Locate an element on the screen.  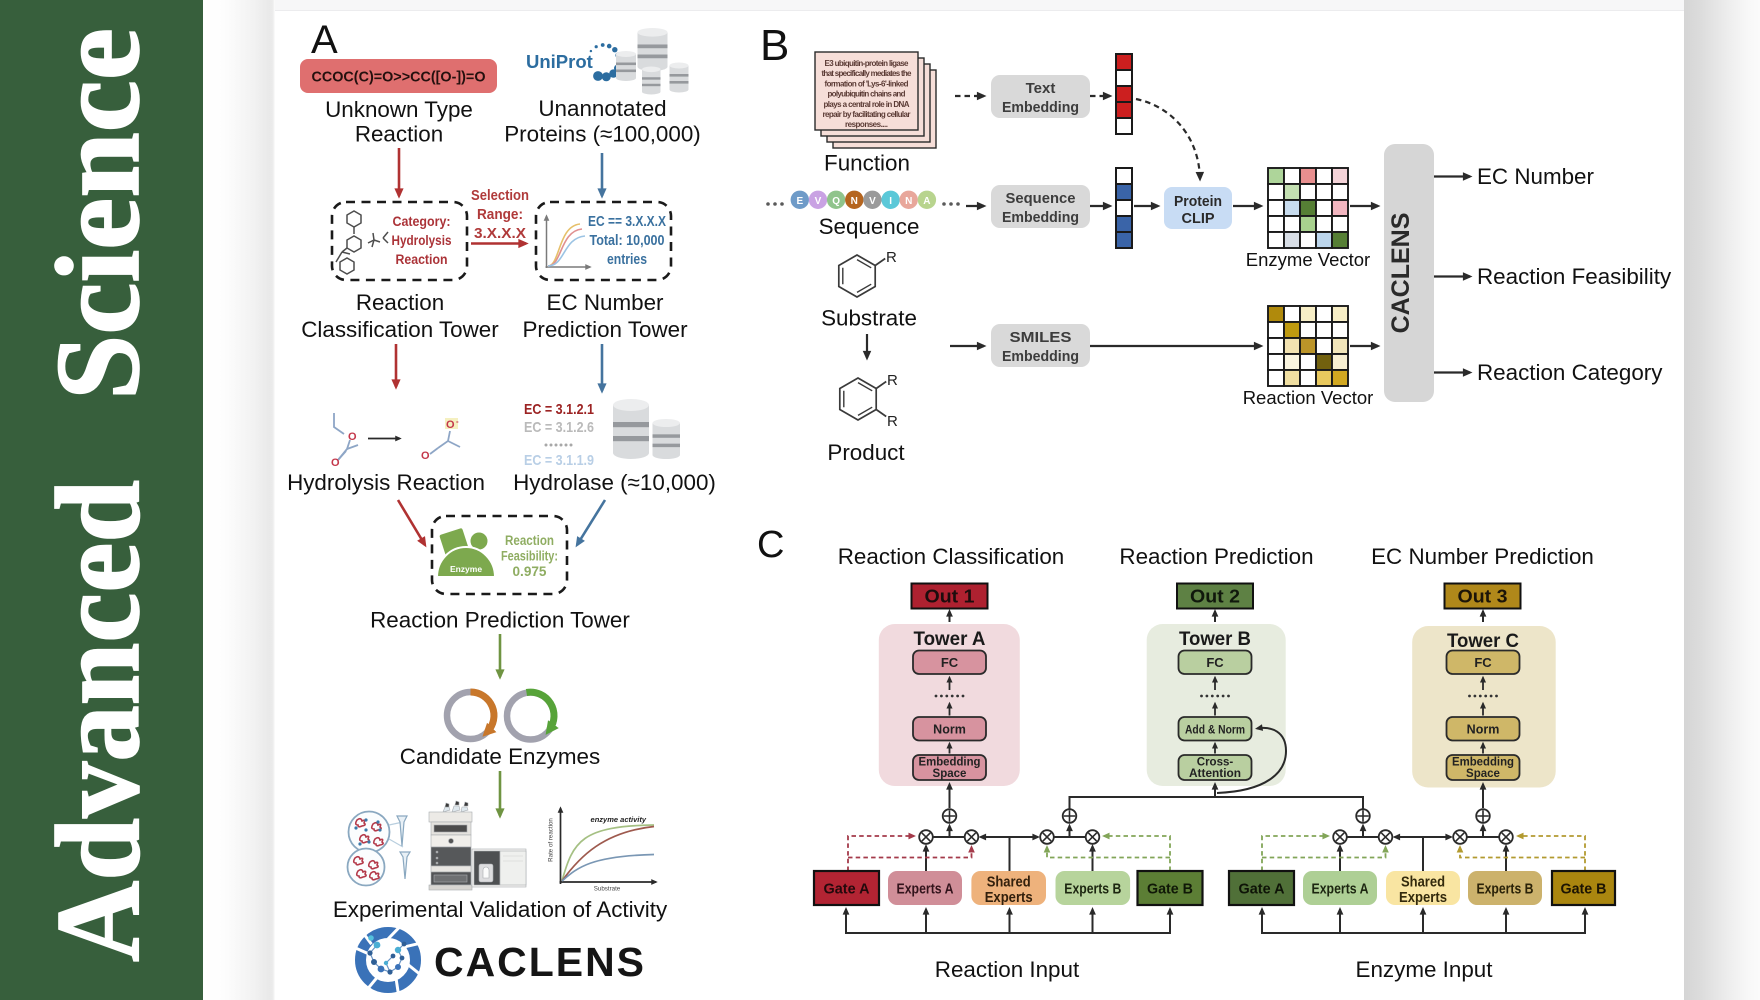
svg-text: Classification Tower is located at coordinates (400, 329).